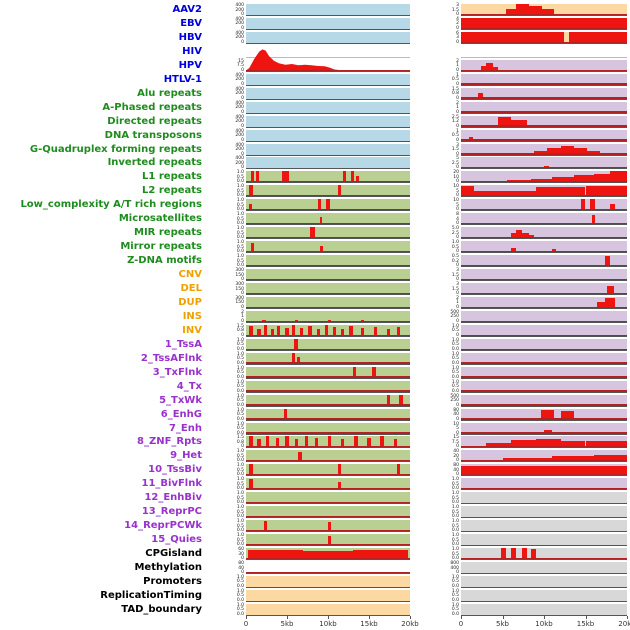 Image resolution: width=630 pixels, height=630 pixels. I want to click on y-axis-ticks-right: 1.0 0.5 0.0, so click(435, 498).